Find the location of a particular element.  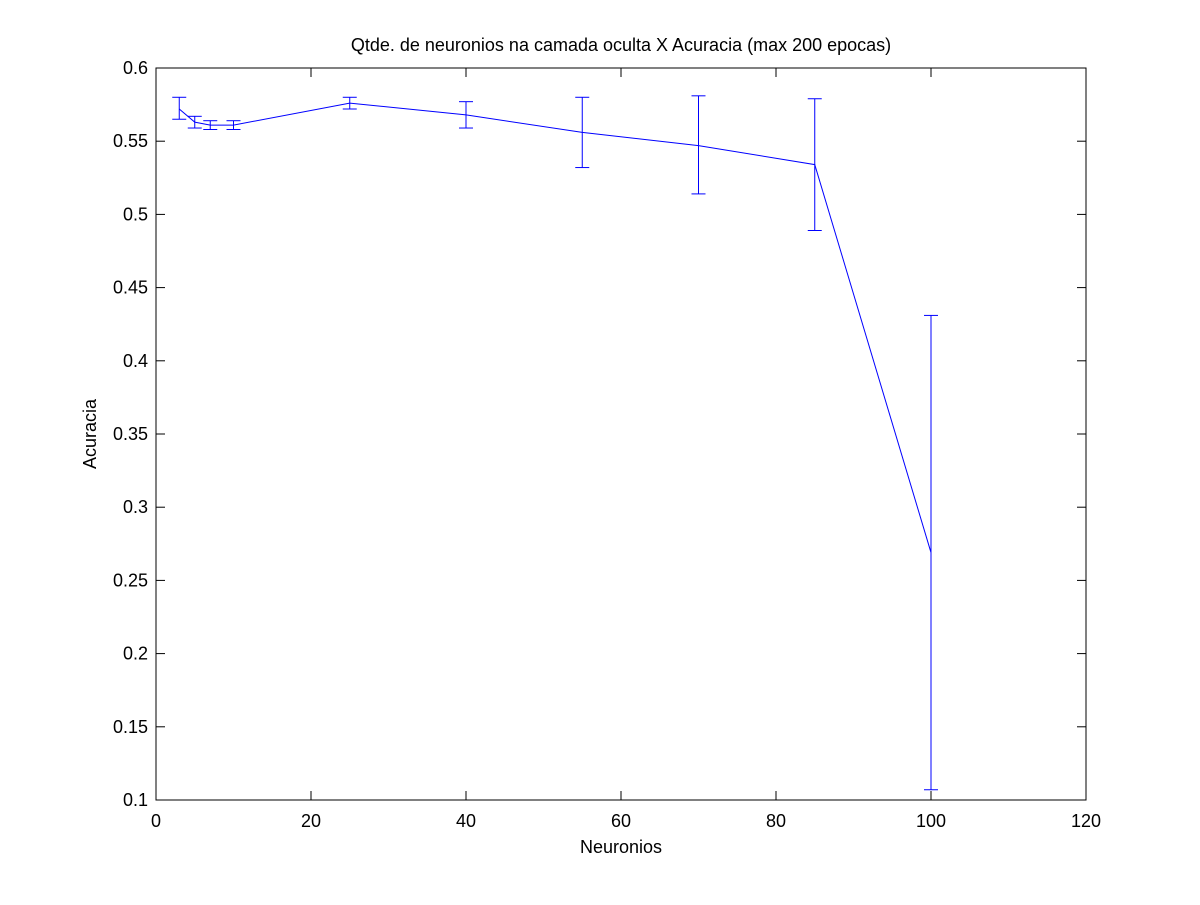

y-tick-label: 0.4 is located at coordinates (135, 361).